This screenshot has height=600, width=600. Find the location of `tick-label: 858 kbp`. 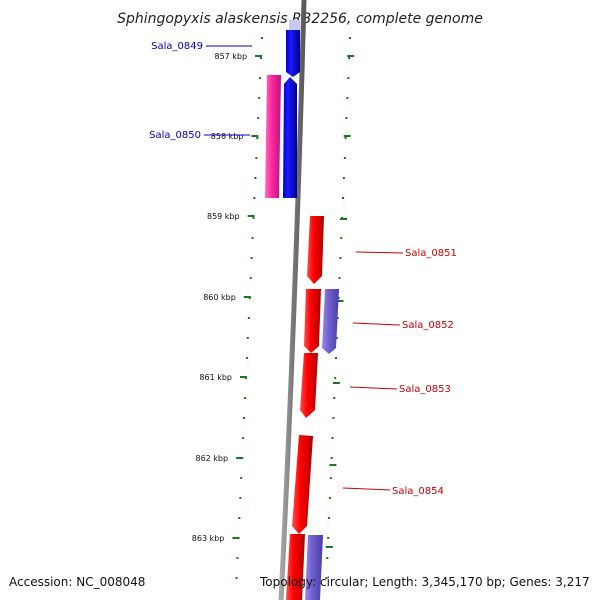

tick-label: 858 kbp is located at coordinates (227, 136).